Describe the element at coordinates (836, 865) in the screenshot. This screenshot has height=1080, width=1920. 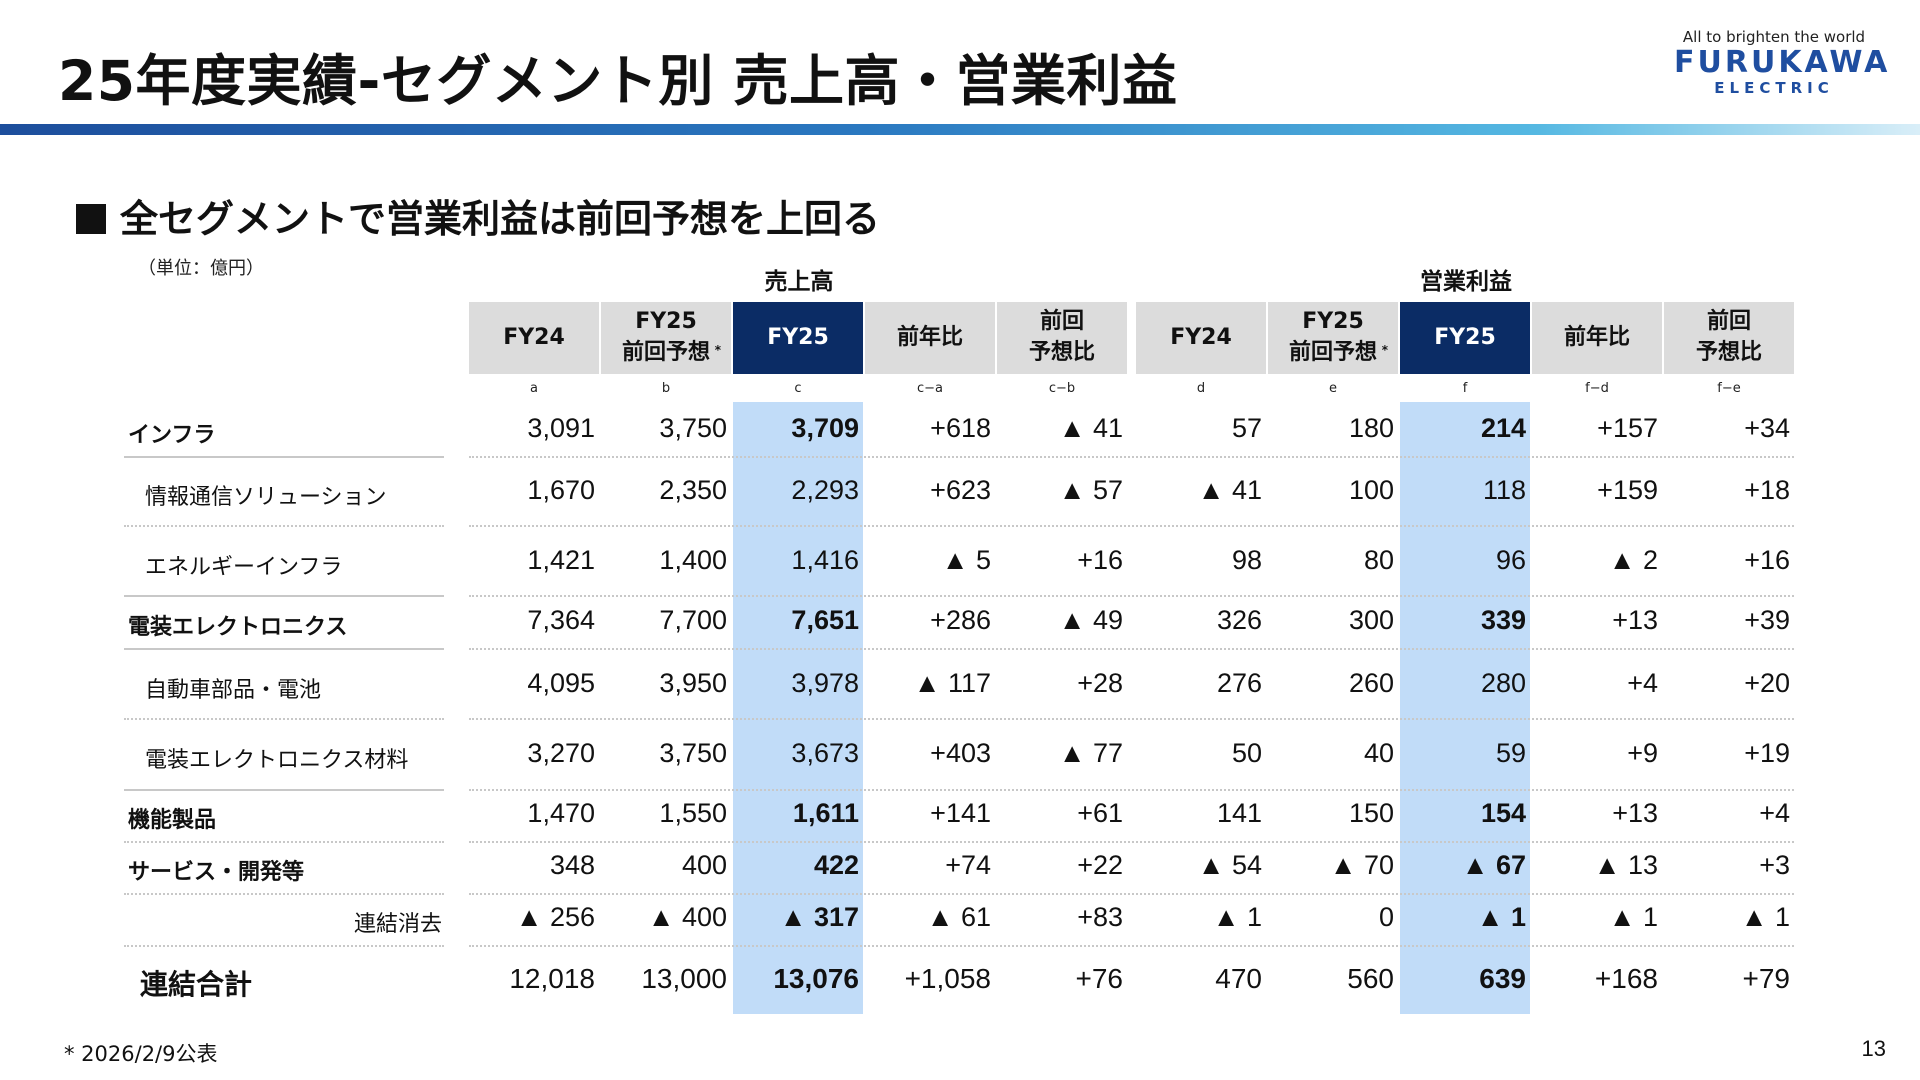
I see `table-cell: 422` at that location.